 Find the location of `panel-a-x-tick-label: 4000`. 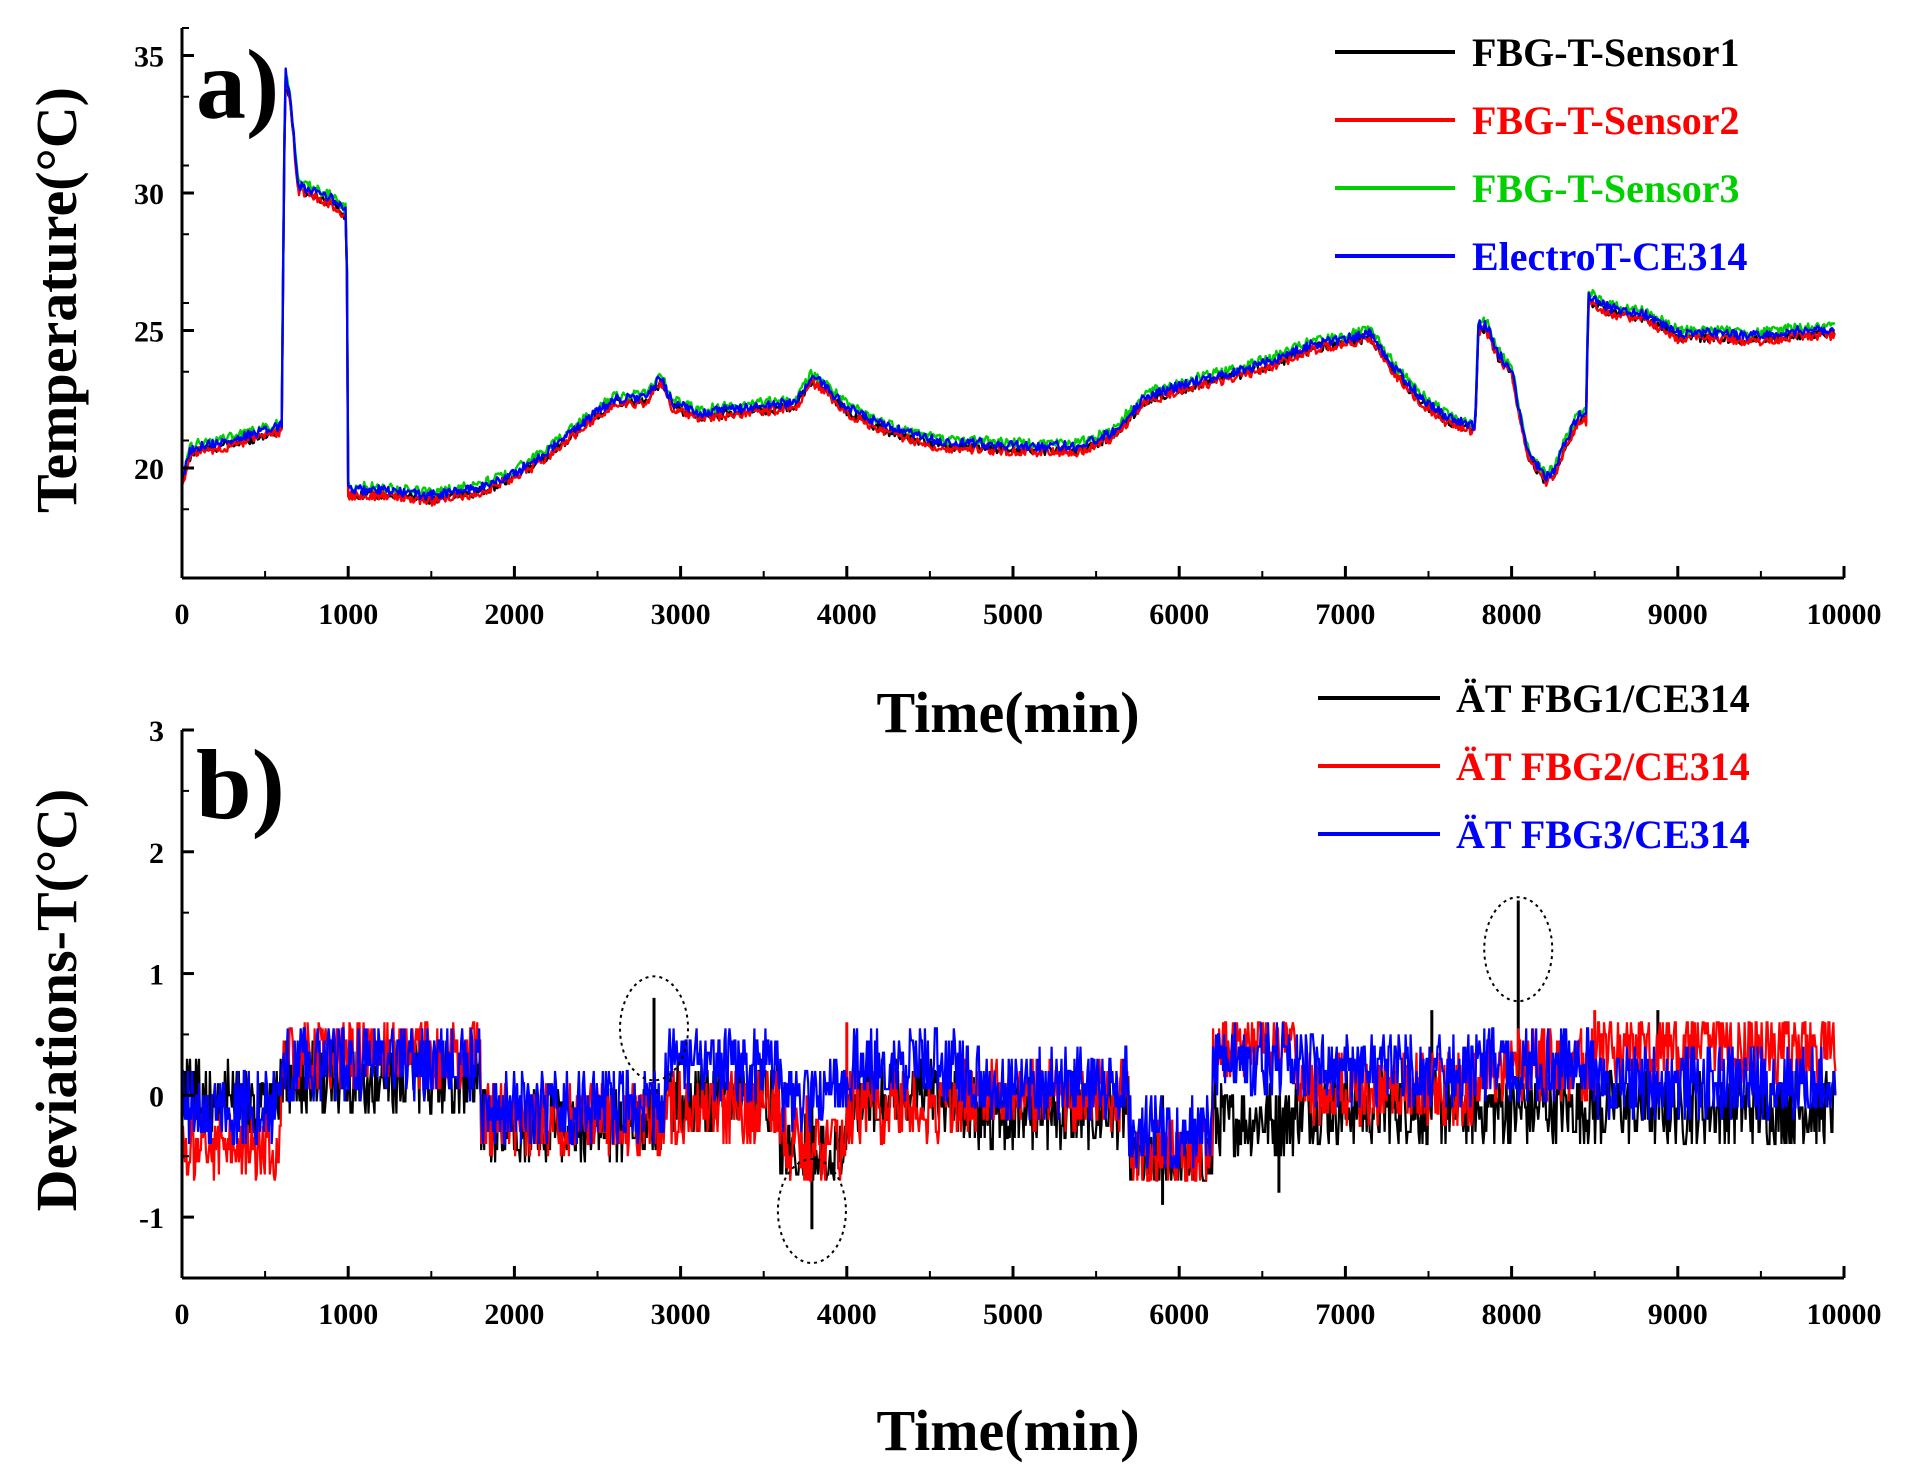

panel-a-x-tick-label: 4000 is located at coordinates (847, 614).